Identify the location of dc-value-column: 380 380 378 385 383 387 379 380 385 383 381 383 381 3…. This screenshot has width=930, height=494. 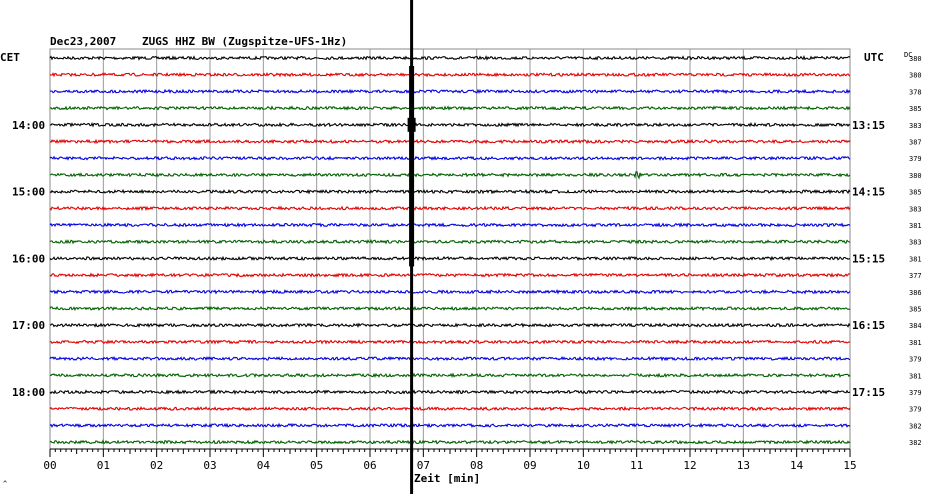
(915, 251).